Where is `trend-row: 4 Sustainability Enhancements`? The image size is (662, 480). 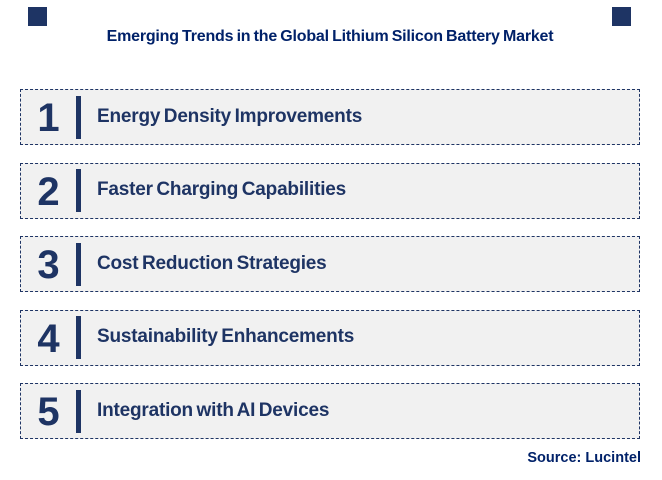
trend-row: 4 Sustainability Enhancements is located at coordinates (330, 337).